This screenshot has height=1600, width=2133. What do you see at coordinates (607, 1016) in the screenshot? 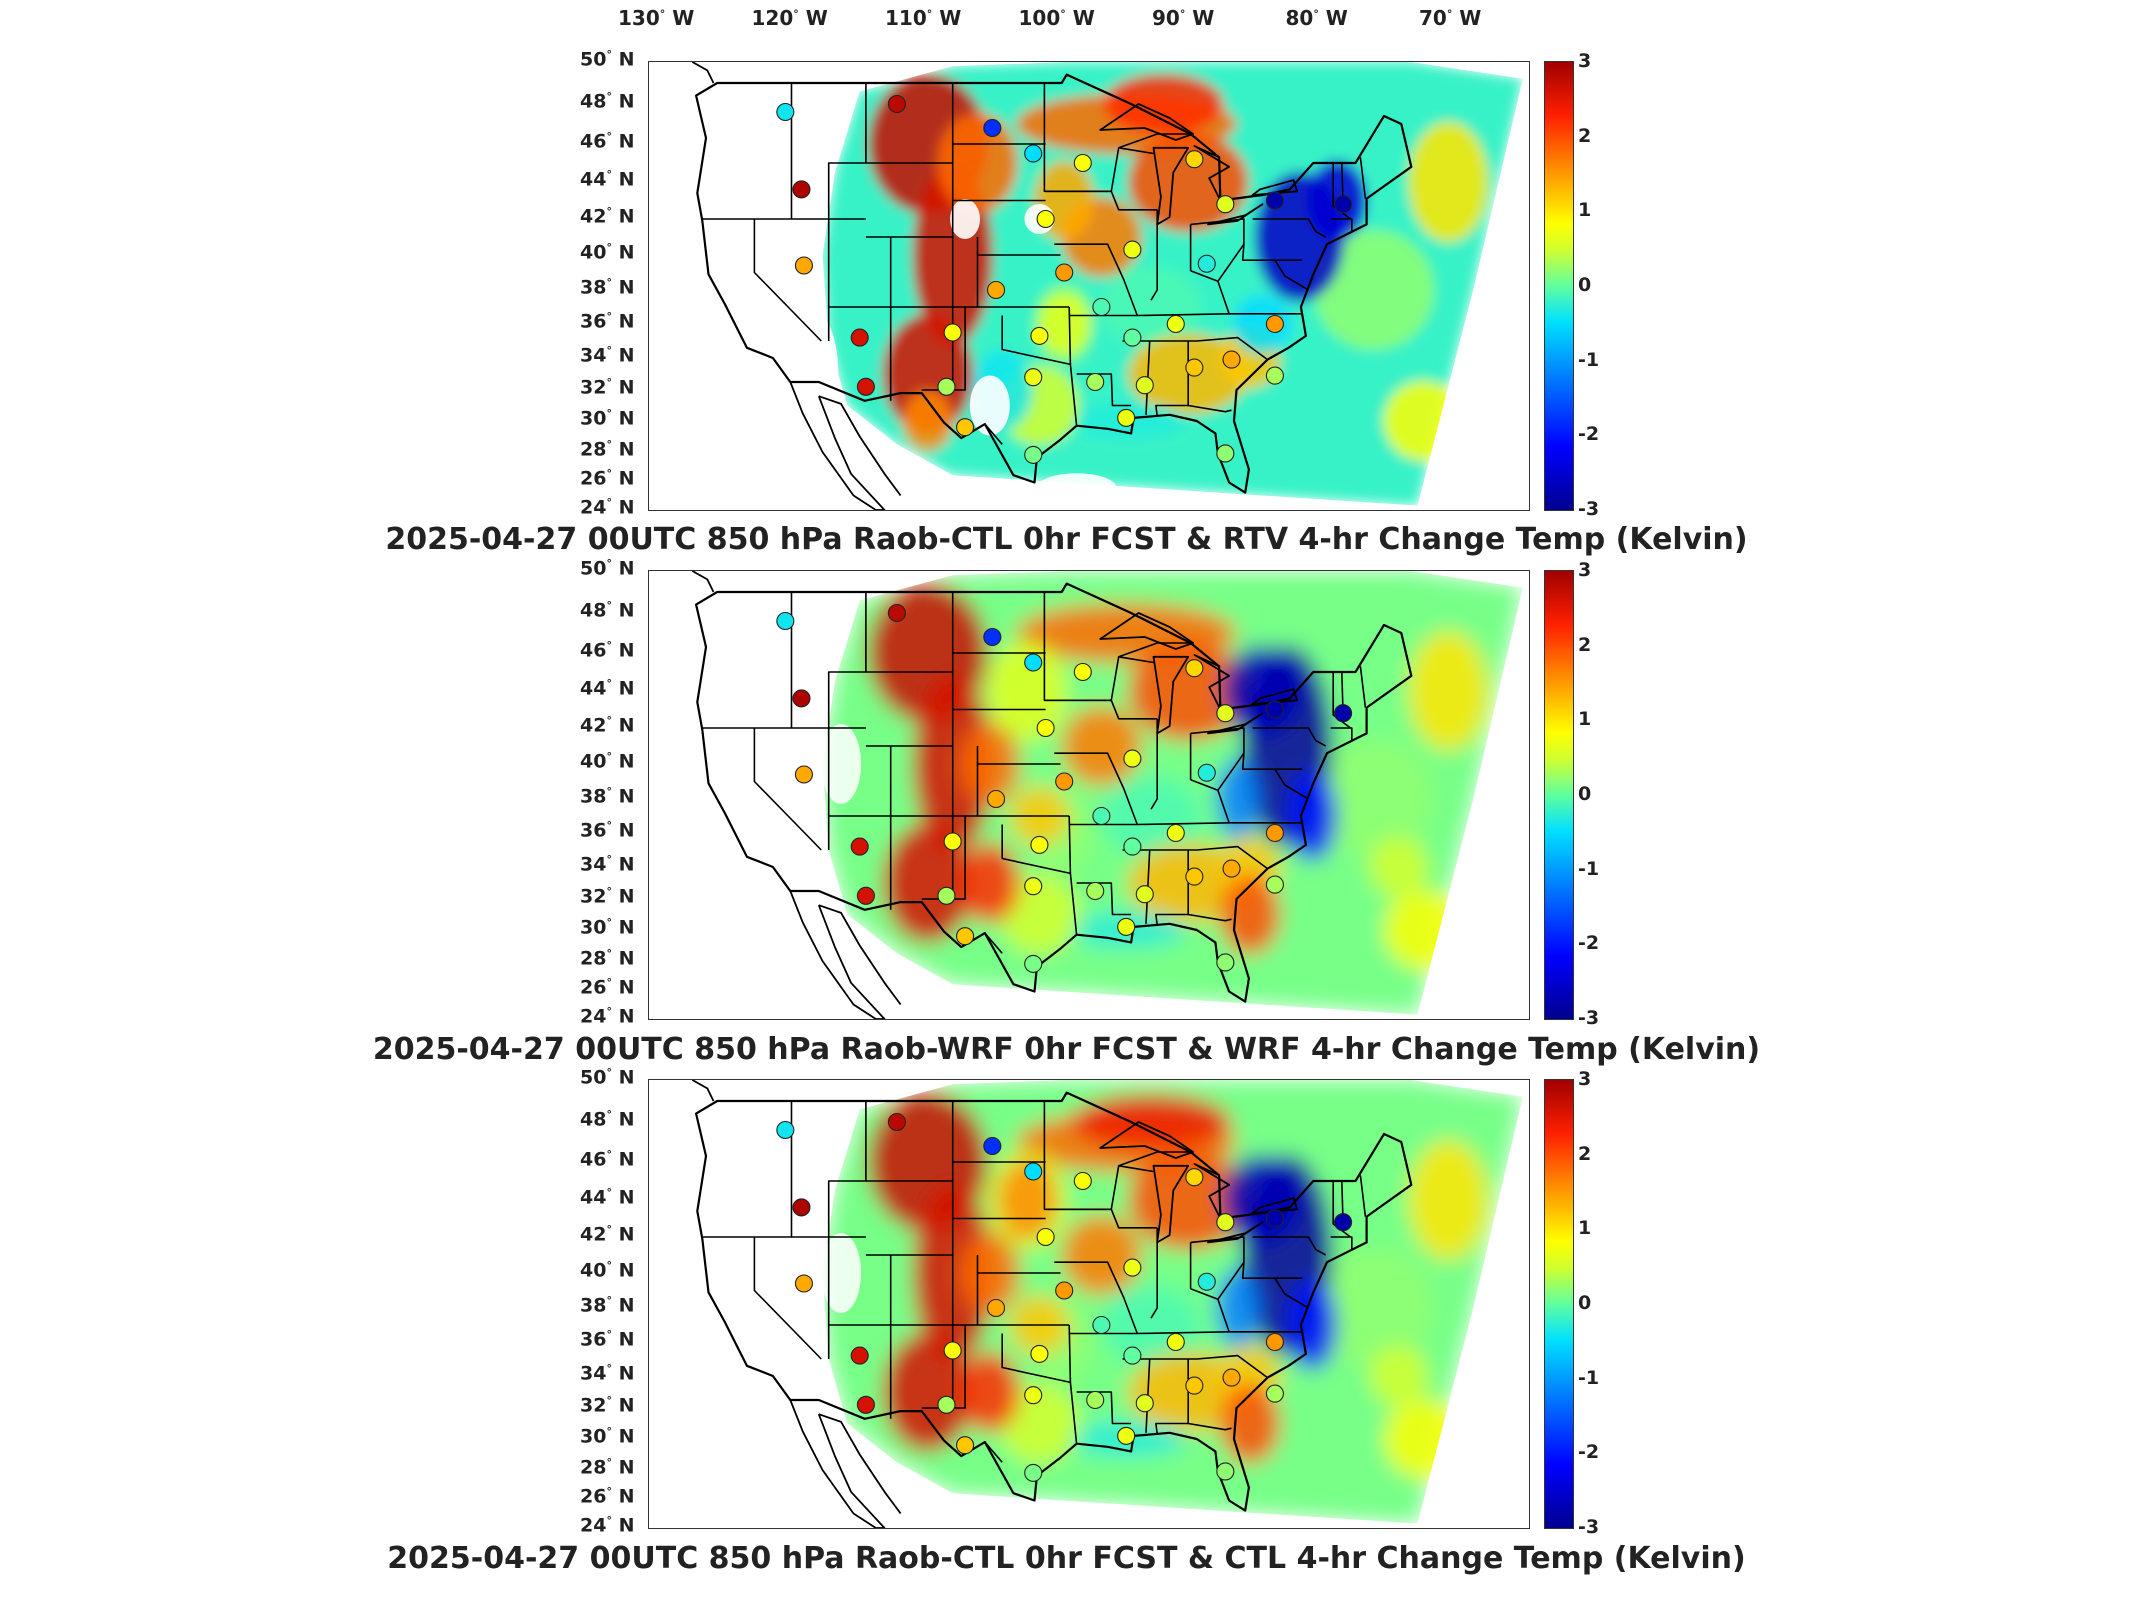
I see `latitude-label: 24° N` at bounding box center [607, 1016].